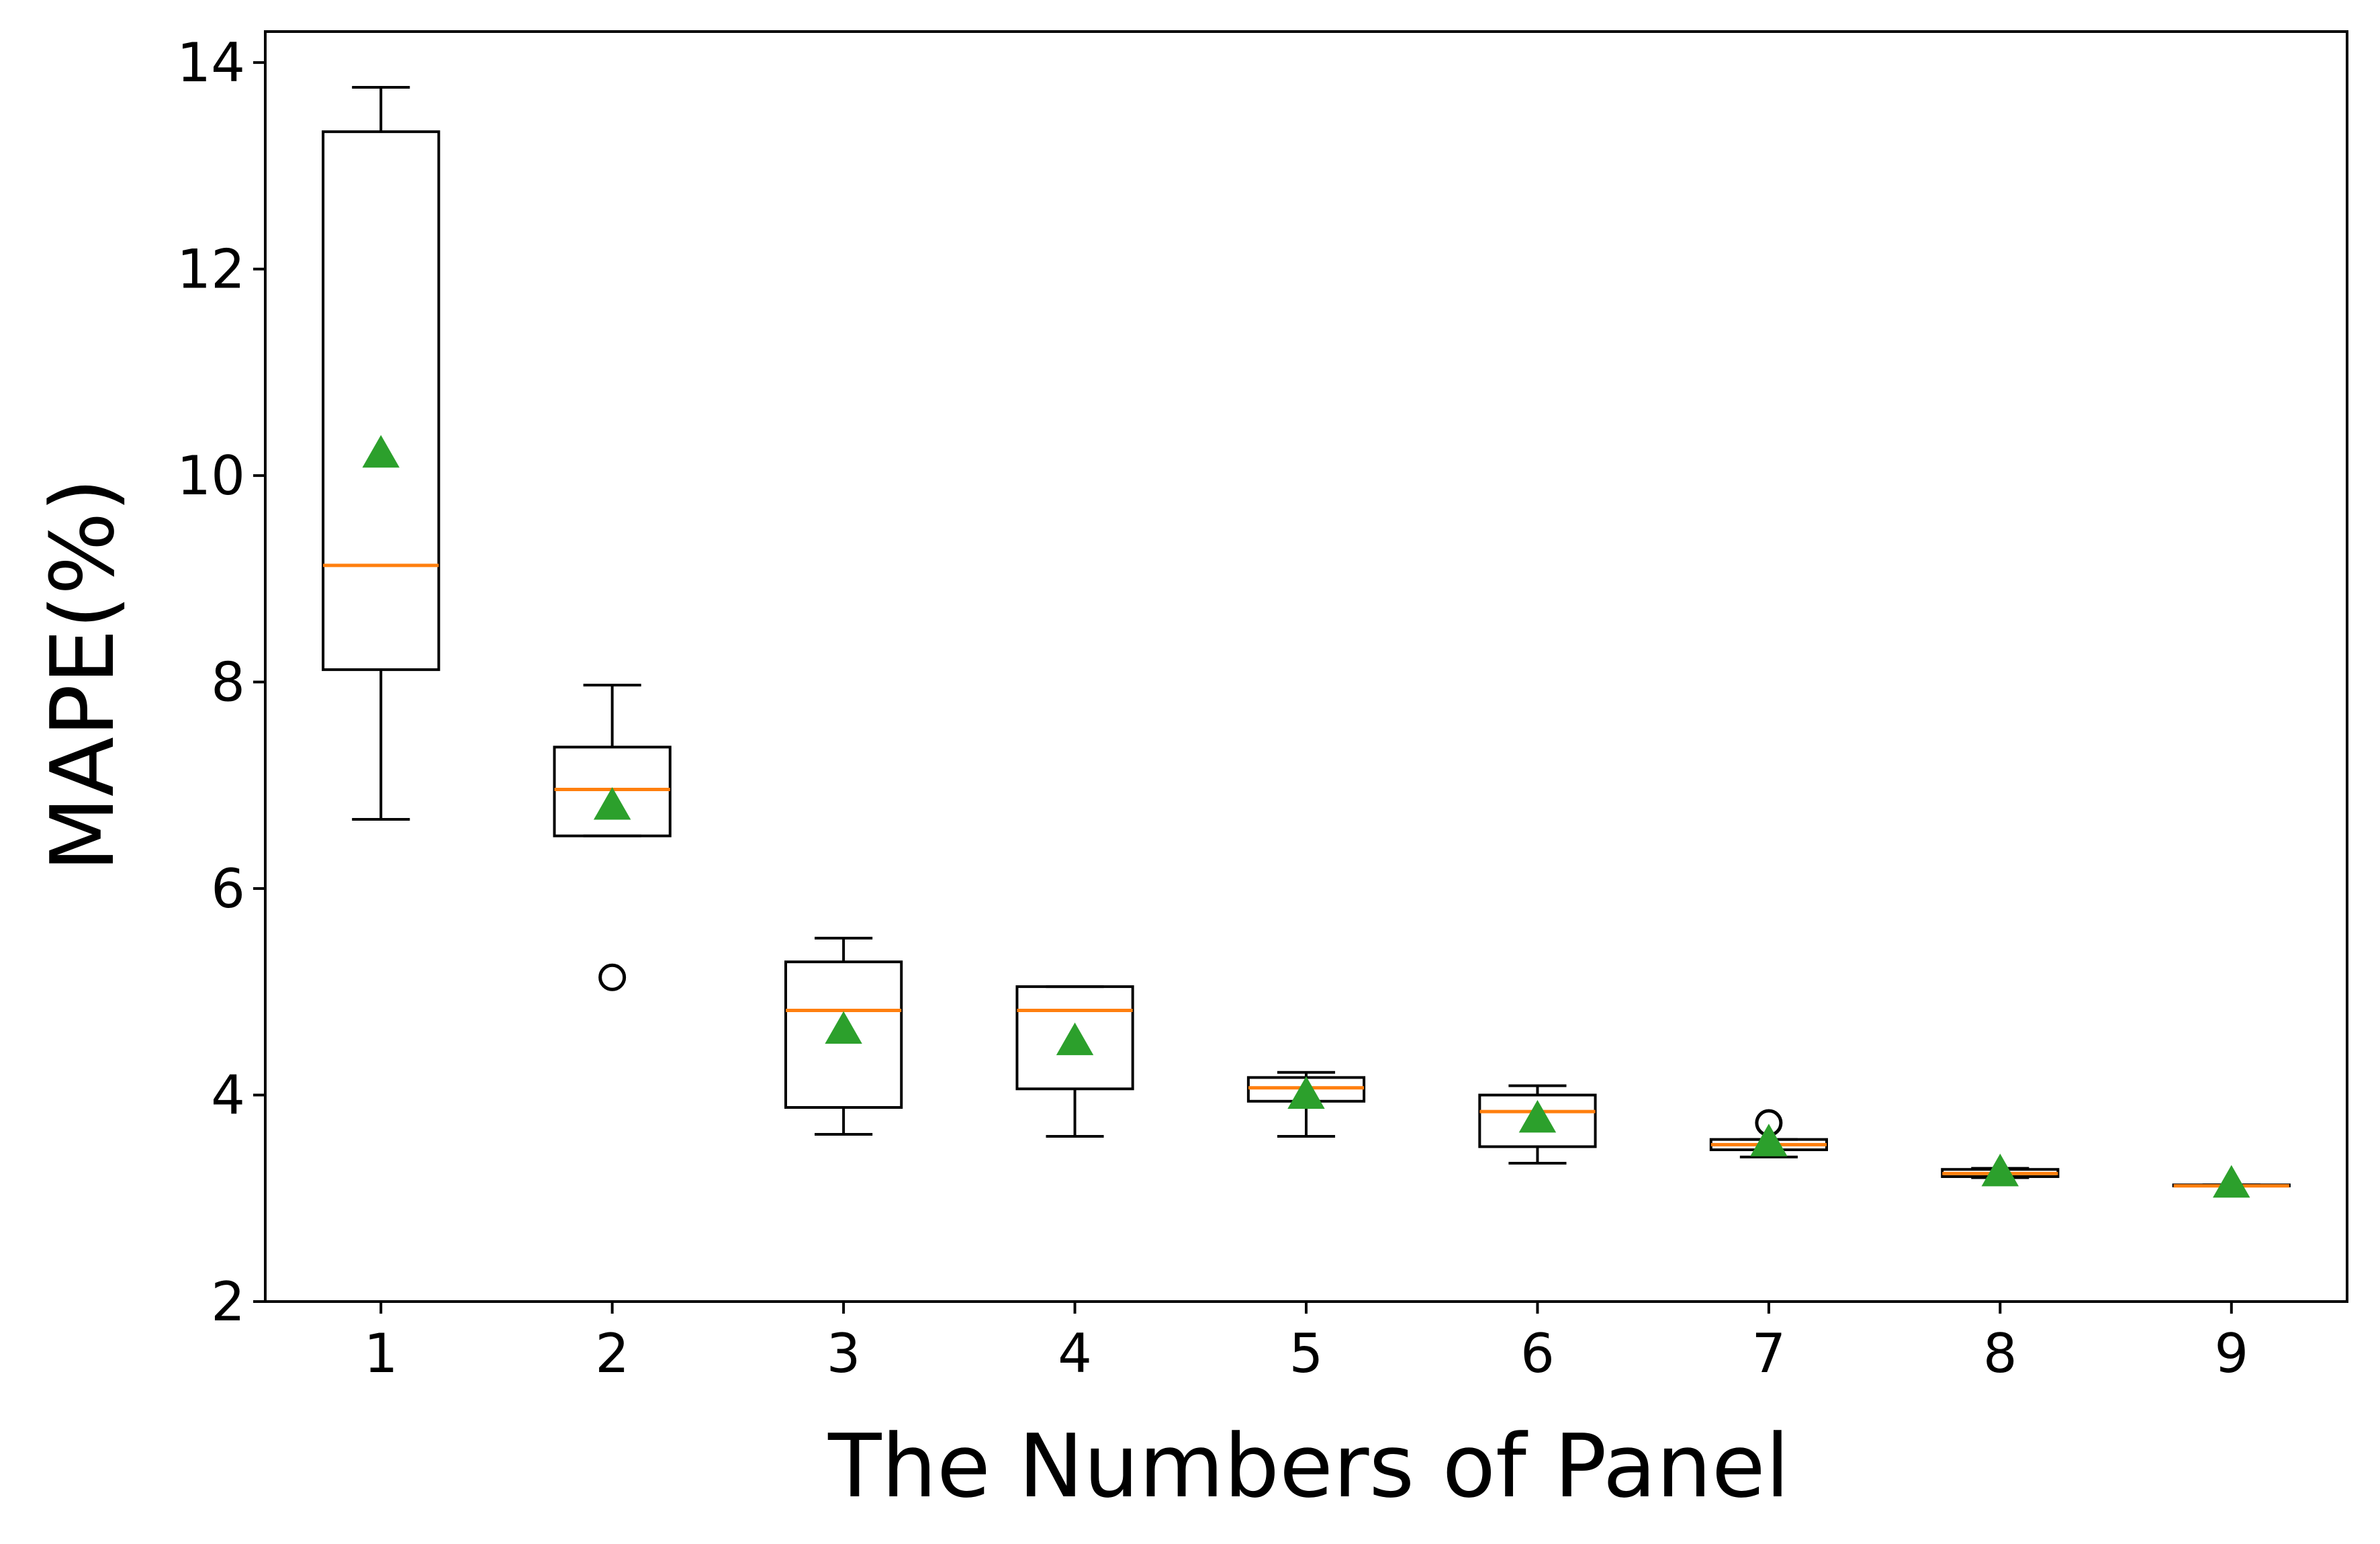 The width and height of the screenshot is (2380, 1544). I want to click on x-tick-label: 7, so click(1768, 1353).